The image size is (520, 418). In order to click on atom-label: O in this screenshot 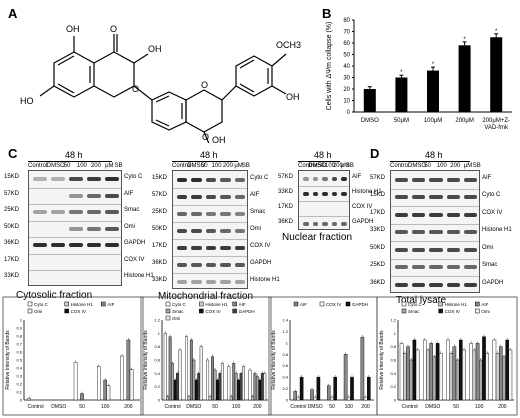, I will do `click(204, 85)`.